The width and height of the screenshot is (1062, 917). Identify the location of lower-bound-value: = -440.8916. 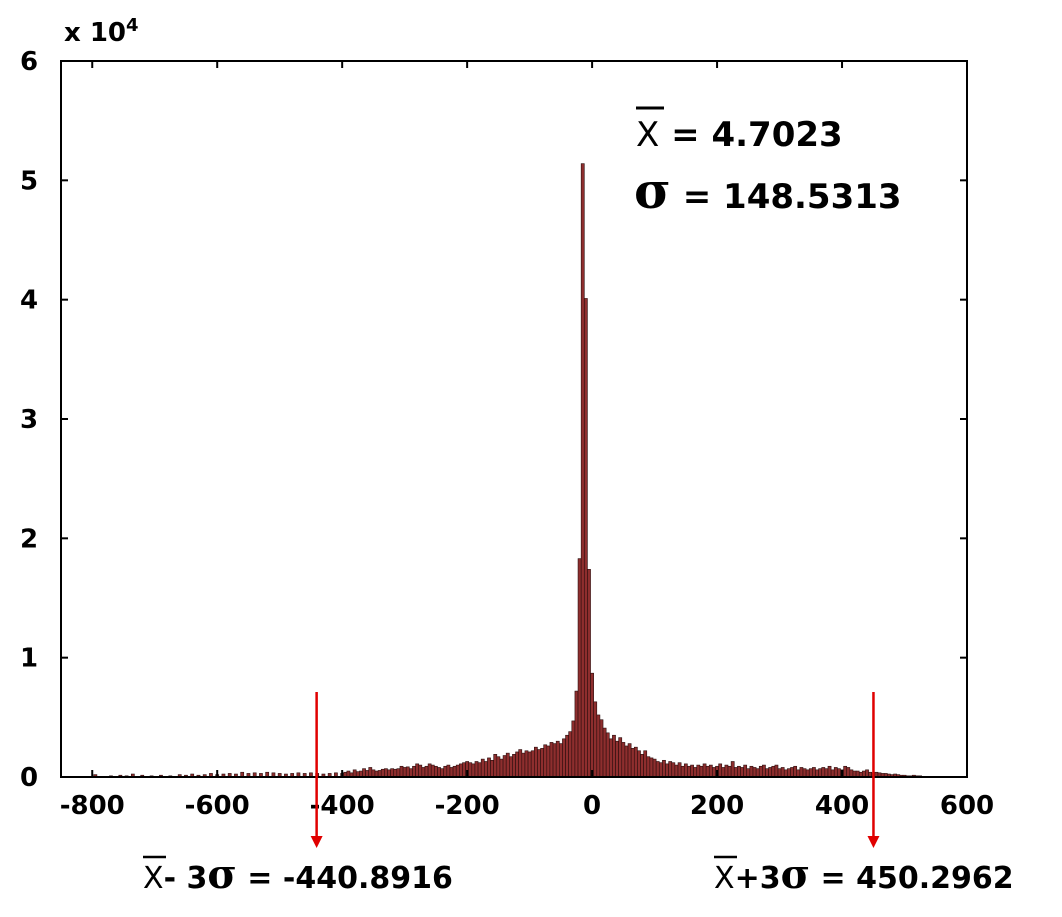
(345, 878).